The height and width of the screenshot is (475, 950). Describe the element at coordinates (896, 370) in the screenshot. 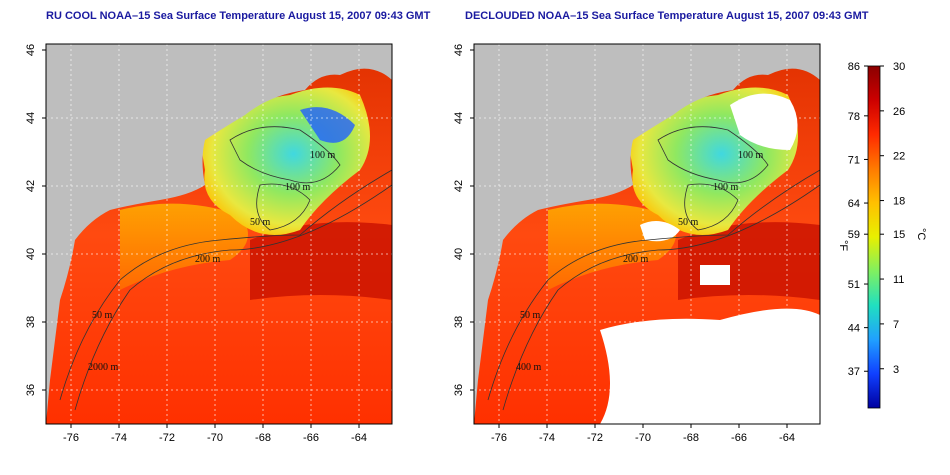

I see `celsius-tick-label: 3` at that location.